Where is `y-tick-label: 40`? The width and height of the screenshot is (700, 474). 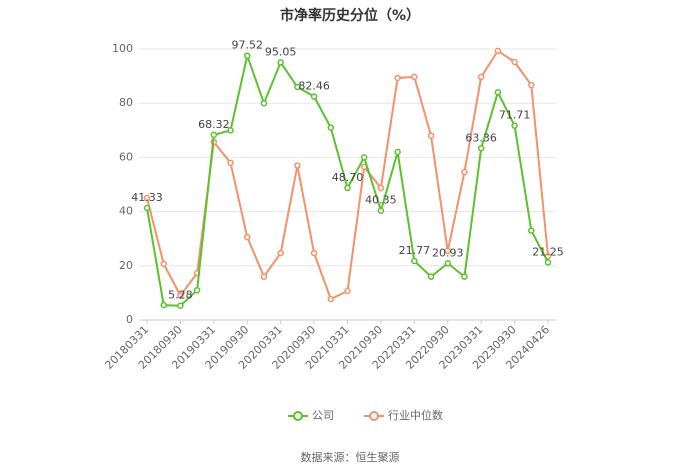 y-tick-label: 40 is located at coordinates (126, 211).